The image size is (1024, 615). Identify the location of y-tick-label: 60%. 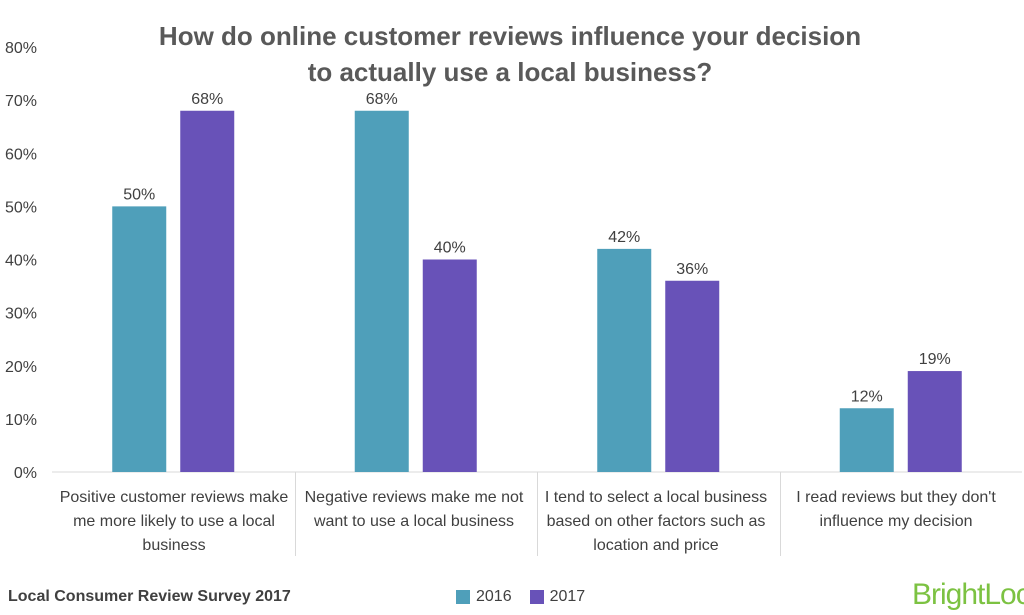
(21, 154).